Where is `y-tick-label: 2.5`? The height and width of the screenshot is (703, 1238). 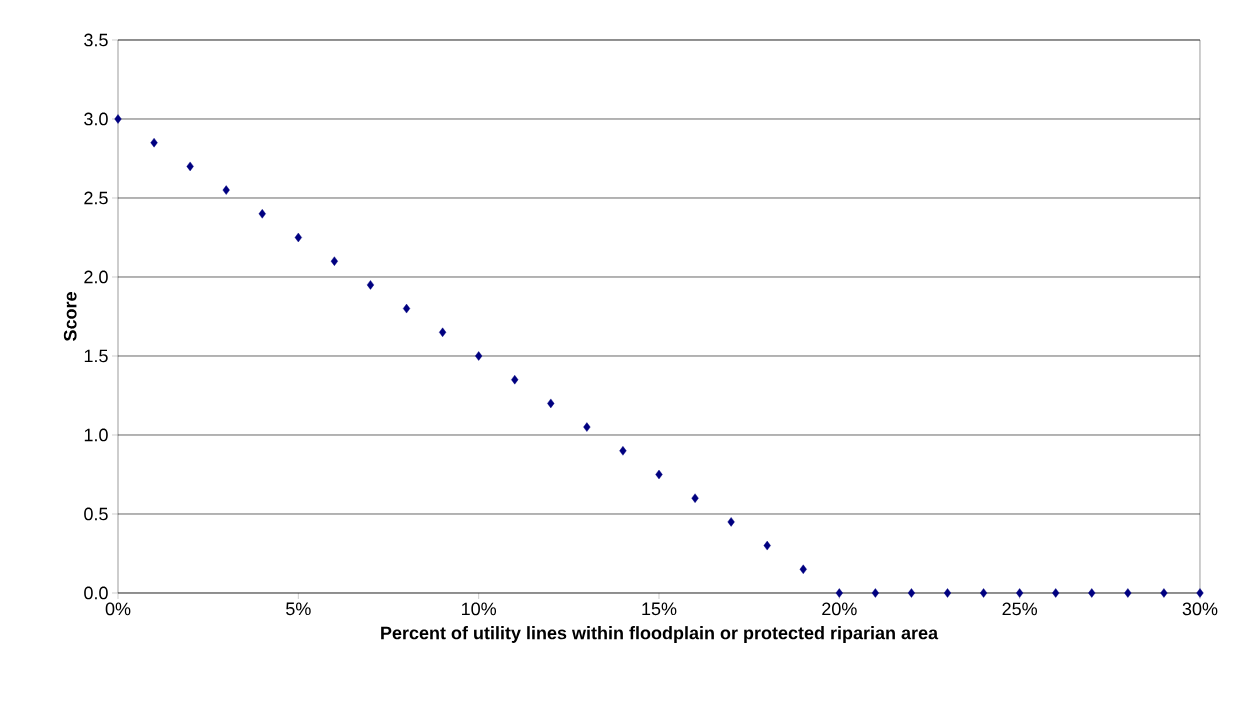 y-tick-label: 2.5 is located at coordinates (96, 198).